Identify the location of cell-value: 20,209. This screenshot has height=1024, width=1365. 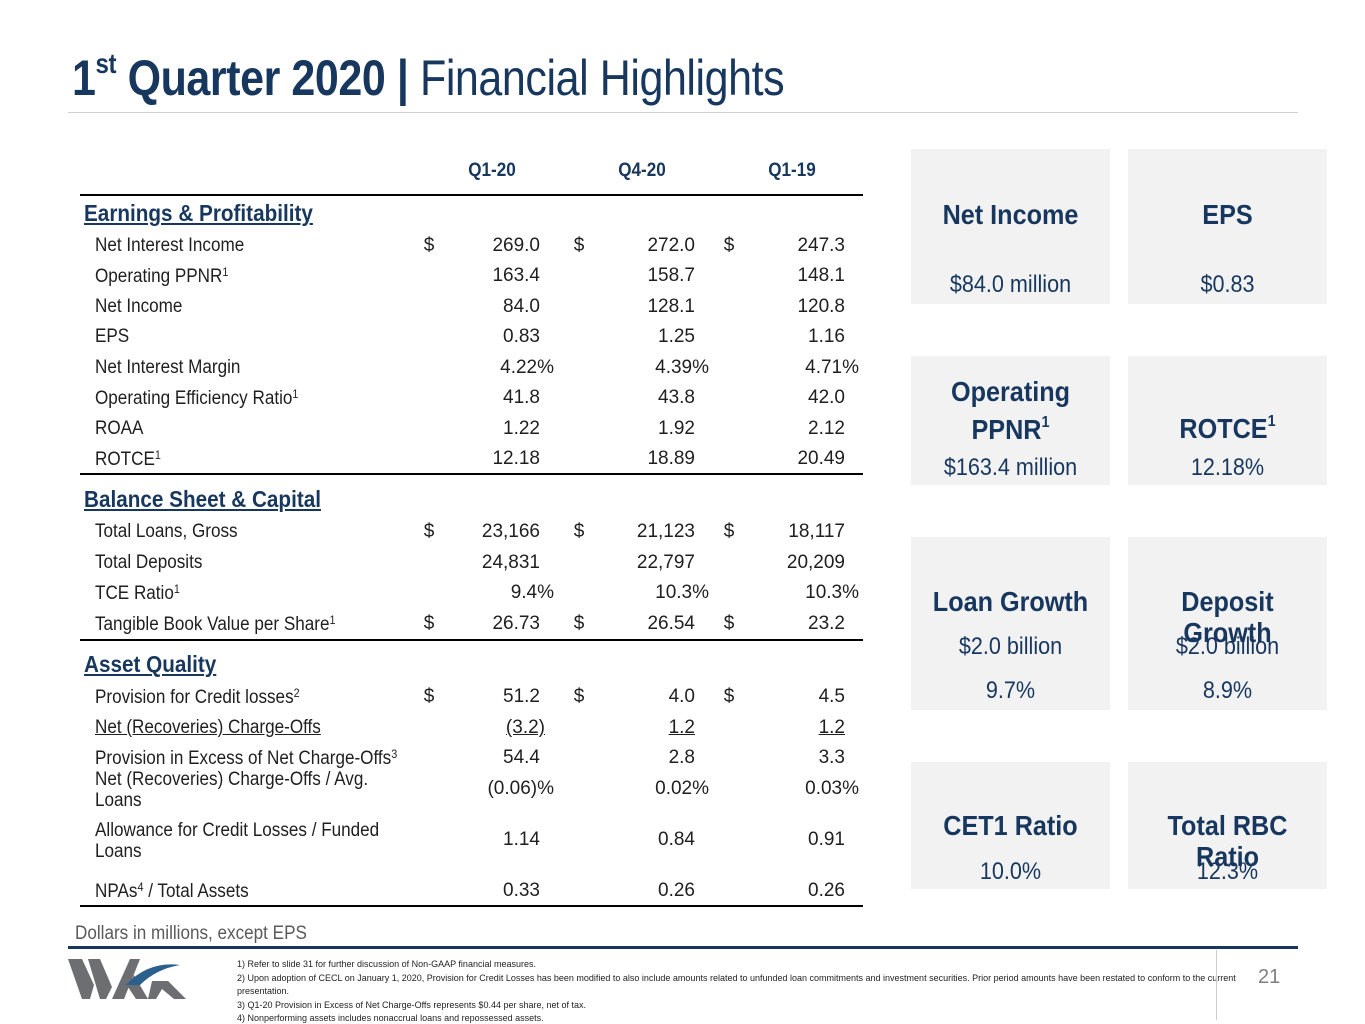
(815, 562).